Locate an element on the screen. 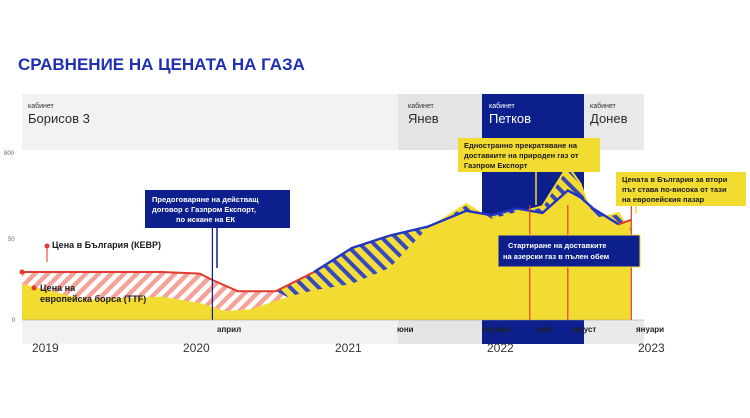  svg-text: път става по-висока от тази is located at coordinates (674, 189).